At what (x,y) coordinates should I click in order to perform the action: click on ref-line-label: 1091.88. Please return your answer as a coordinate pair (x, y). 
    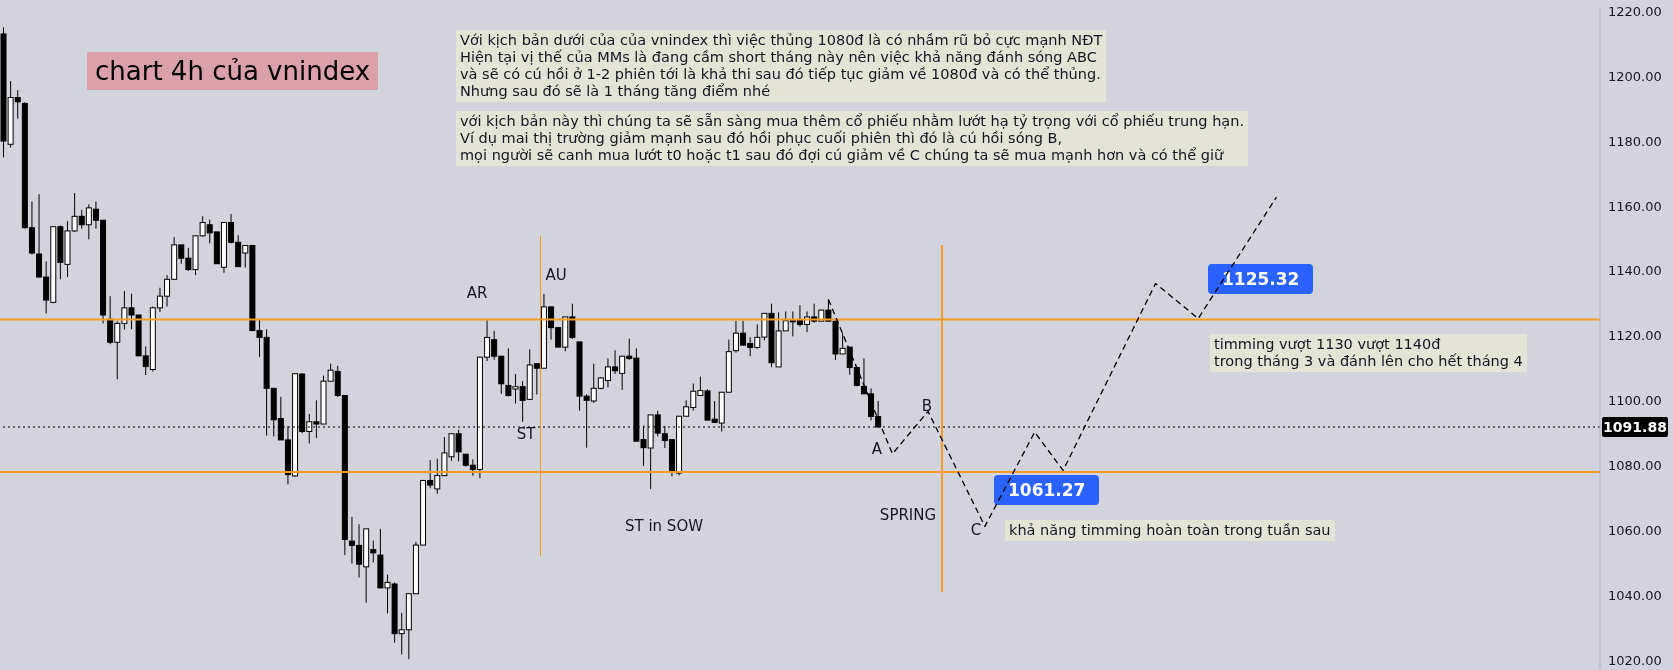
    Looking at the image, I should click on (1635, 427).